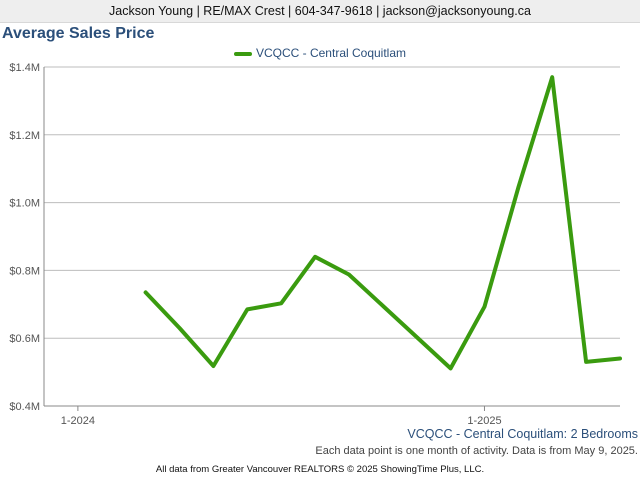  I want to click on chart-title: Average Sales Price, so click(78, 33).